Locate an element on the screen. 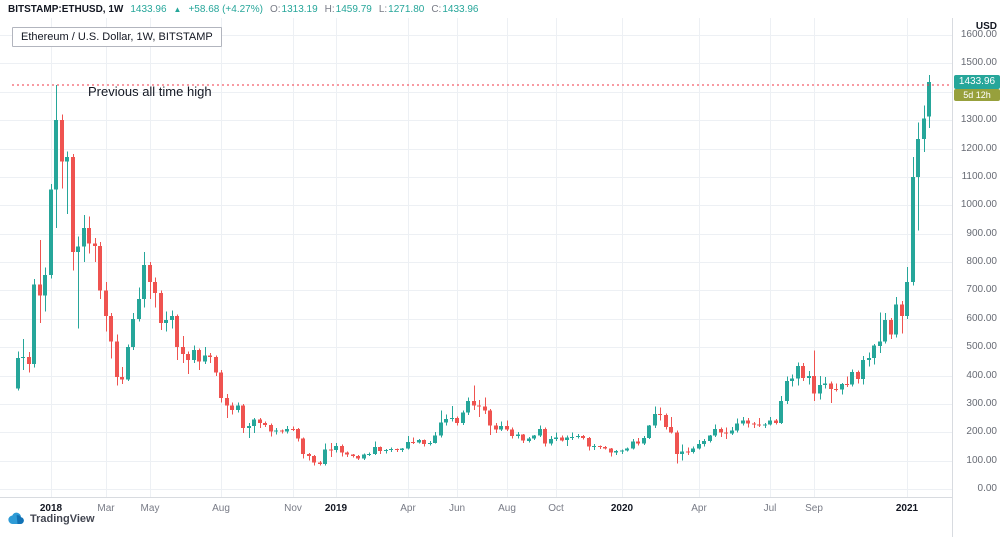  currency-label: USD is located at coordinates (986, 26).